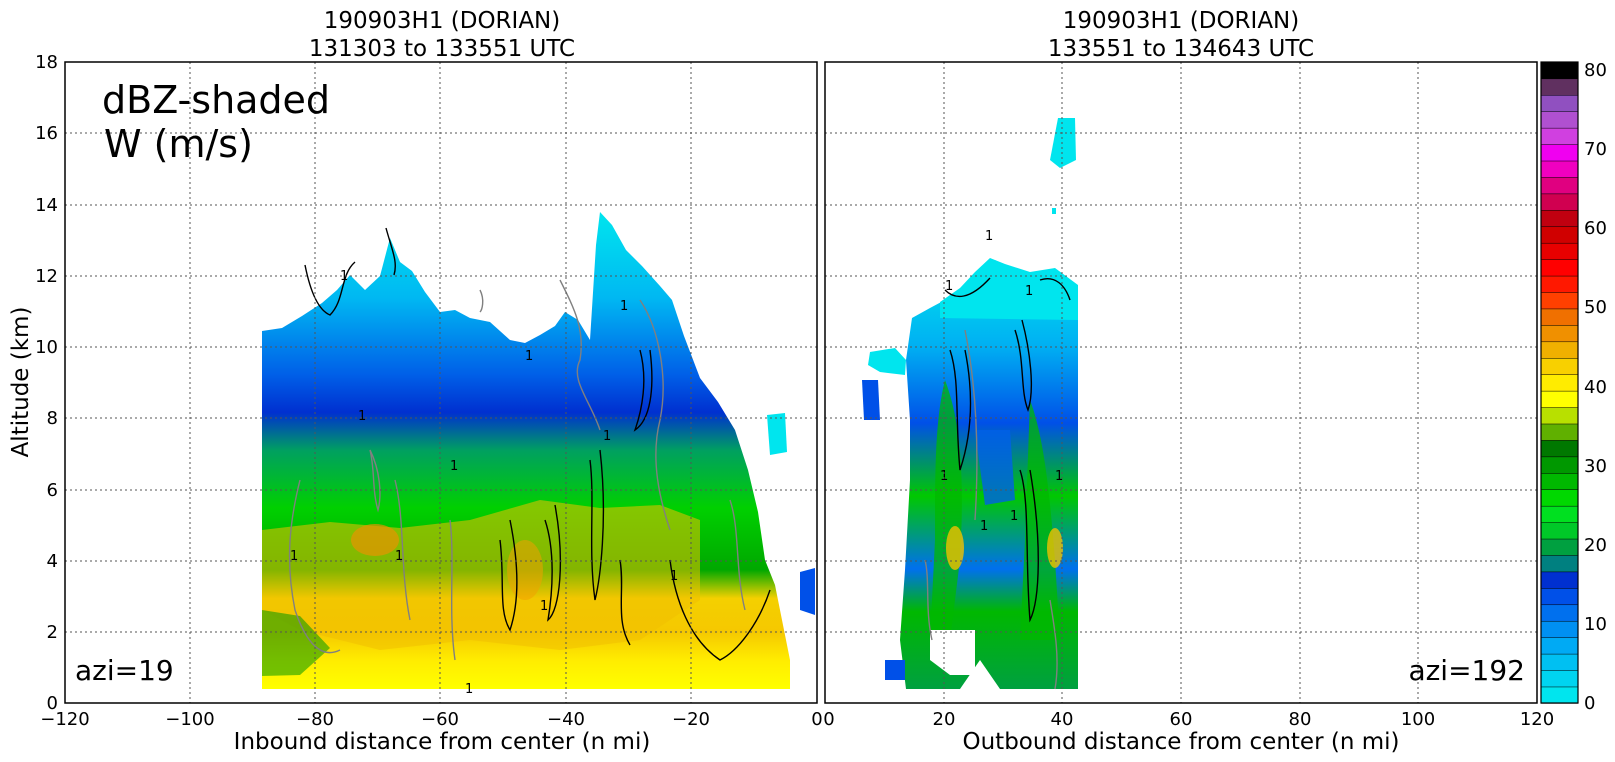 The height and width of the screenshot is (762, 1615). Describe the element at coordinates (484, 483) in the screenshot. I see `left-contour-labels: 1 1 1 1 1 1 1 1 1 1 1` at that location.